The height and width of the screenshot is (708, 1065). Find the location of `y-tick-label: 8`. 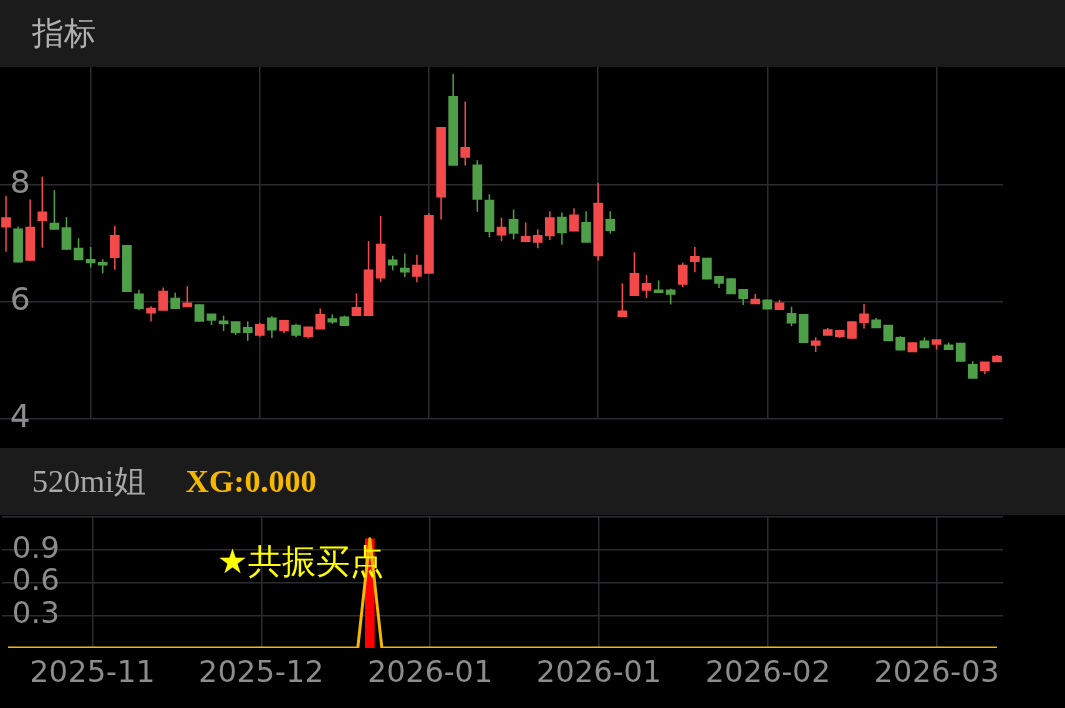

y-tick-label: 8 is located at coordinates (20, 181).